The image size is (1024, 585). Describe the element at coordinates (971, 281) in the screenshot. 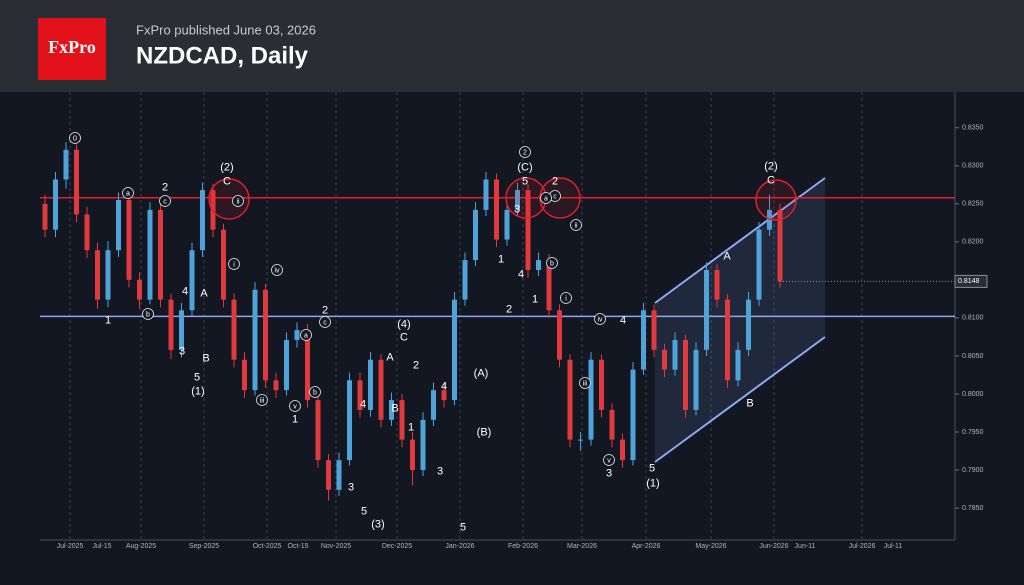

I see `last-price-box` at that location.